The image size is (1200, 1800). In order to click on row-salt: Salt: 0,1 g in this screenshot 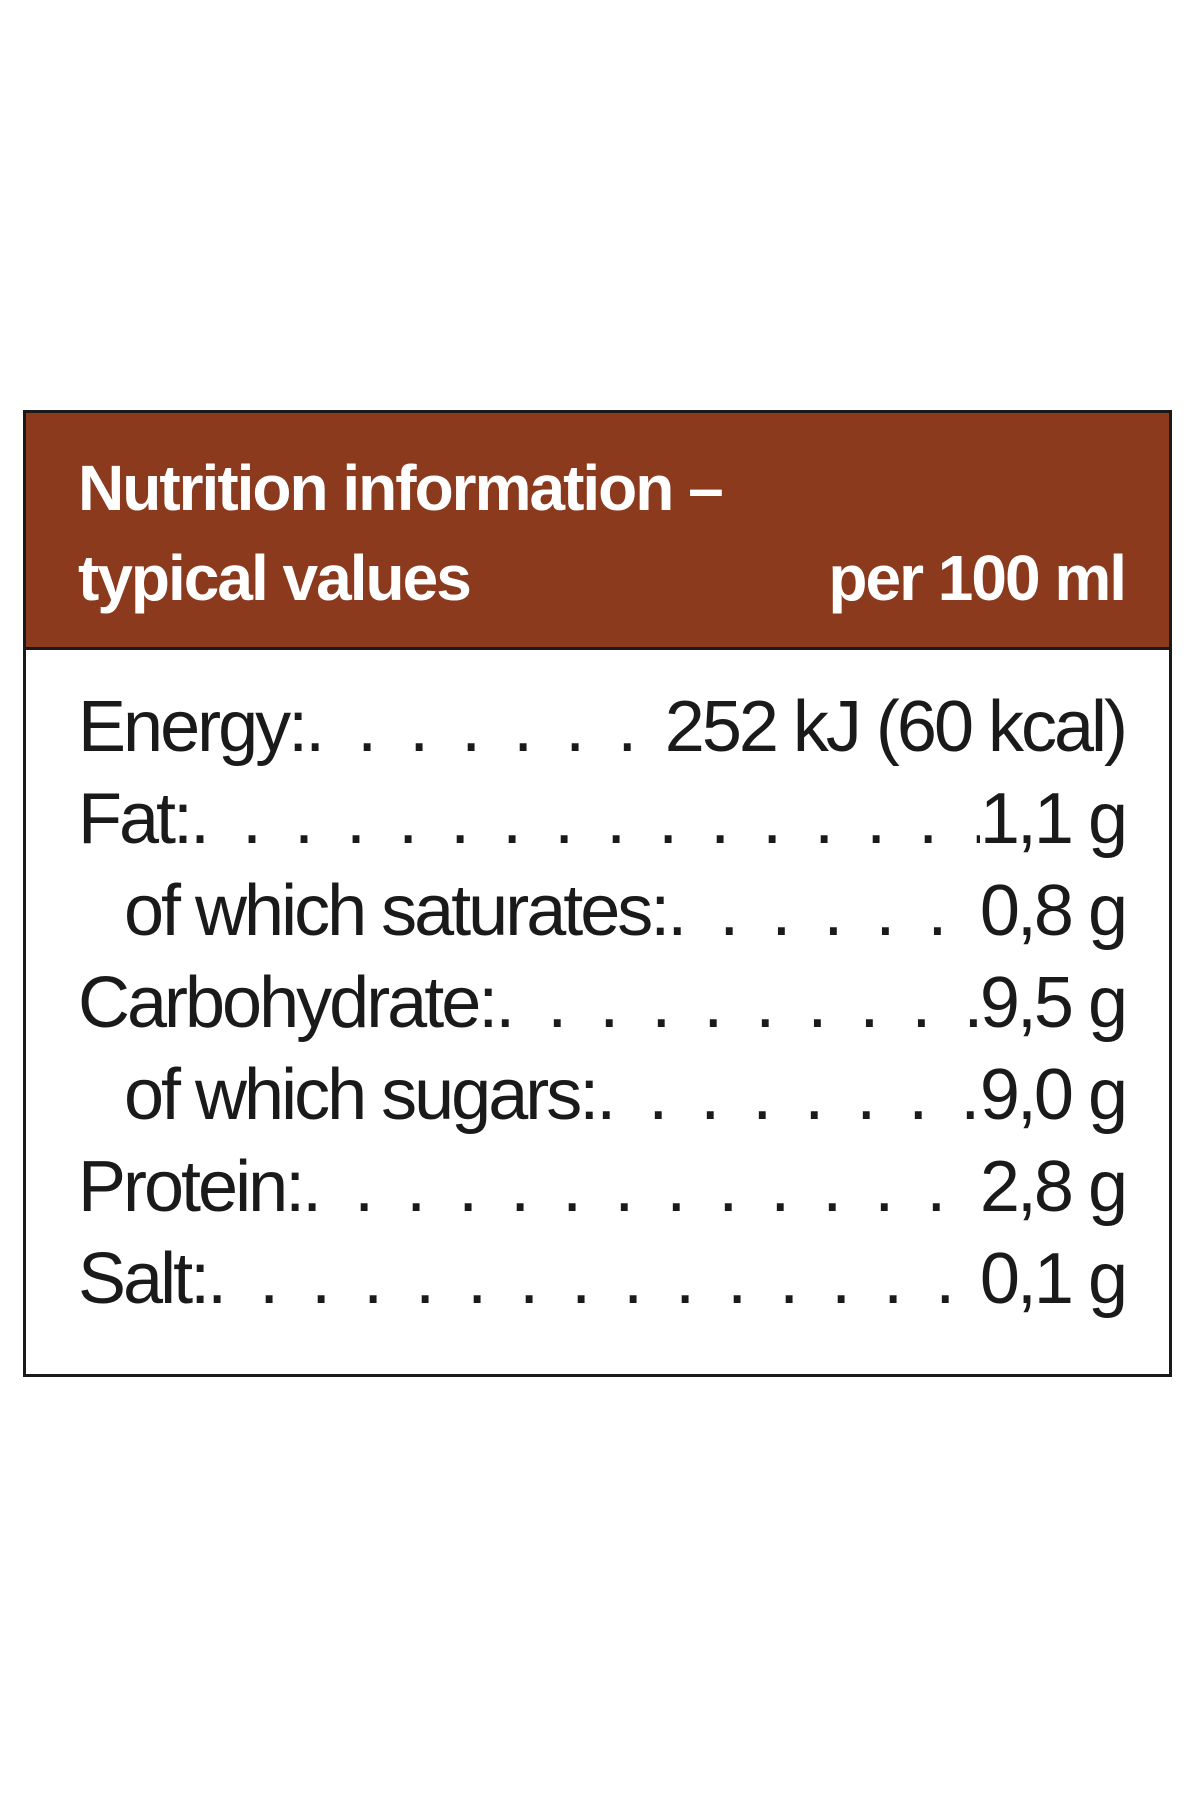, I will do `click(601, 1279)`.